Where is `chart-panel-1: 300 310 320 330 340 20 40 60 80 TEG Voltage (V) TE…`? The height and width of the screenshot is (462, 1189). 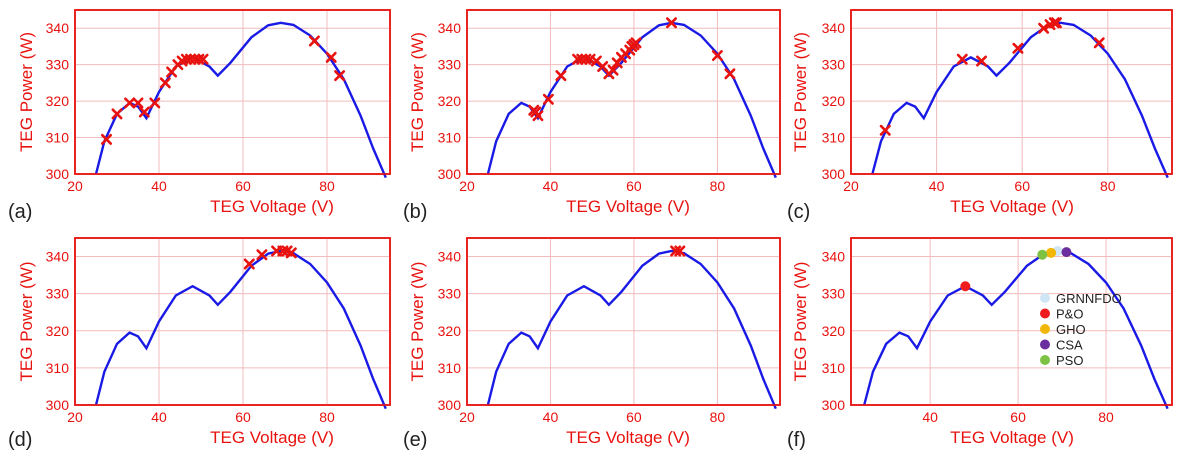 chart-panel-1: 300 310 320 330 340 20 40 60 80 TEG Voltage (V) TE… is located at coordinates (199, 116).